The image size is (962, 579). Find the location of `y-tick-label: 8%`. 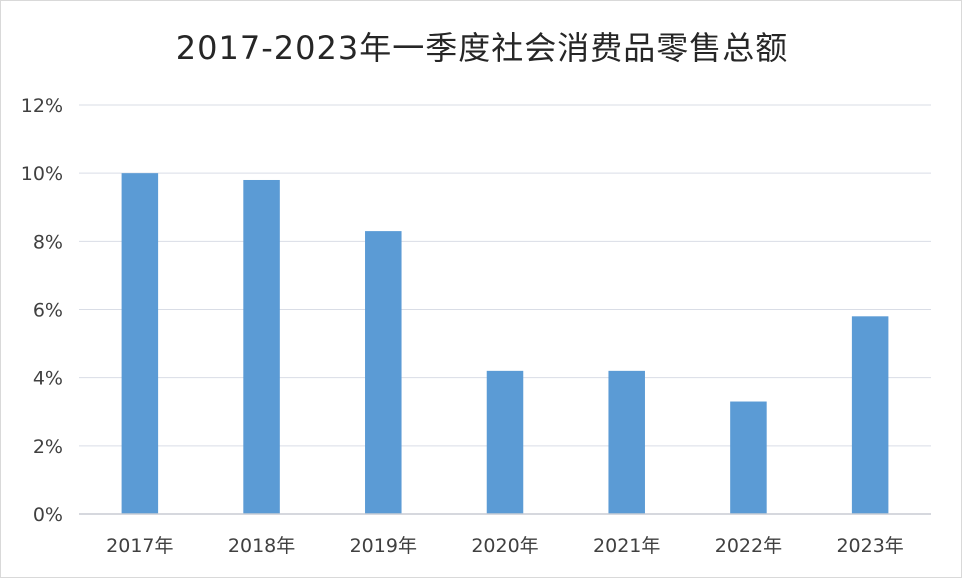

y-tick-label: 8% is located at coordinates (48, 242).